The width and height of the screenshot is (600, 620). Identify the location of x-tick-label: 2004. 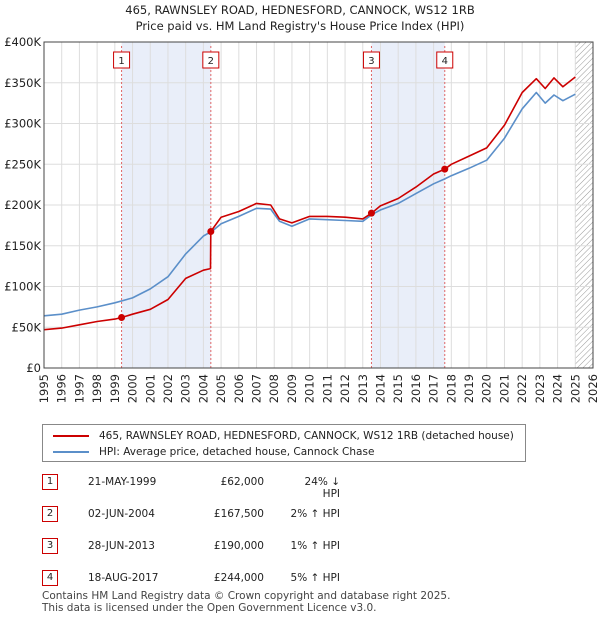
(203, 388).